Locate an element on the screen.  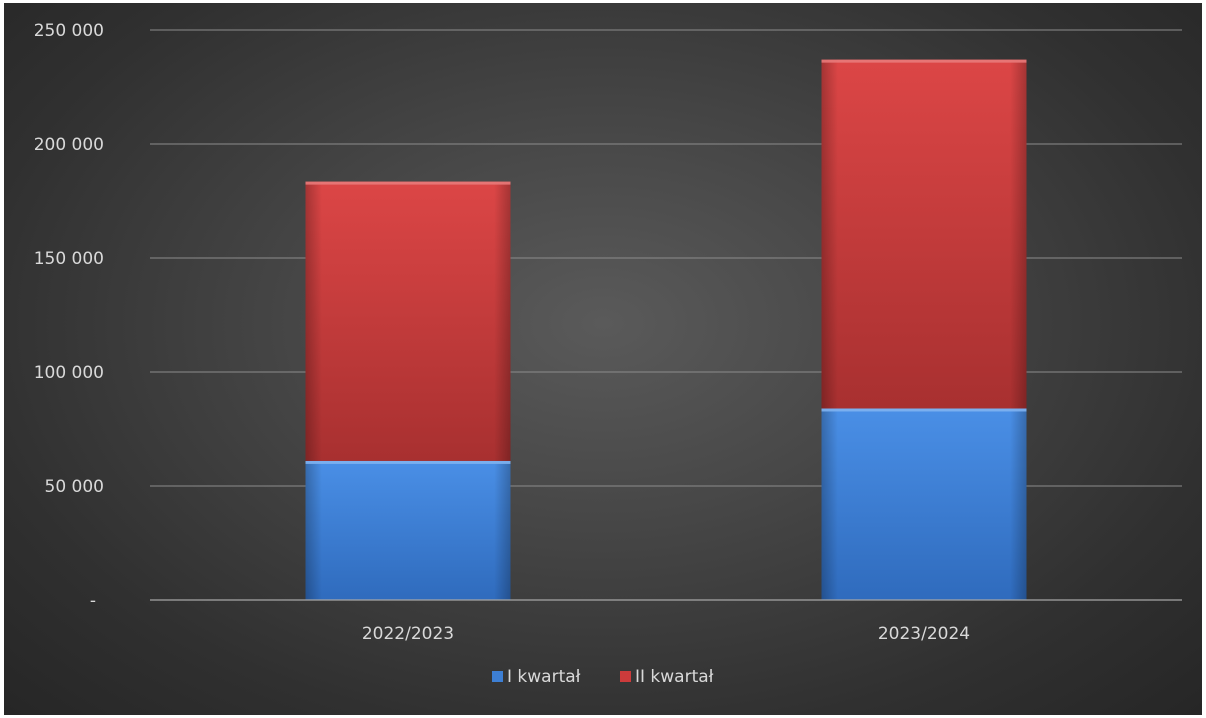
y-tick-label: - is located at coordinates (93, 601).